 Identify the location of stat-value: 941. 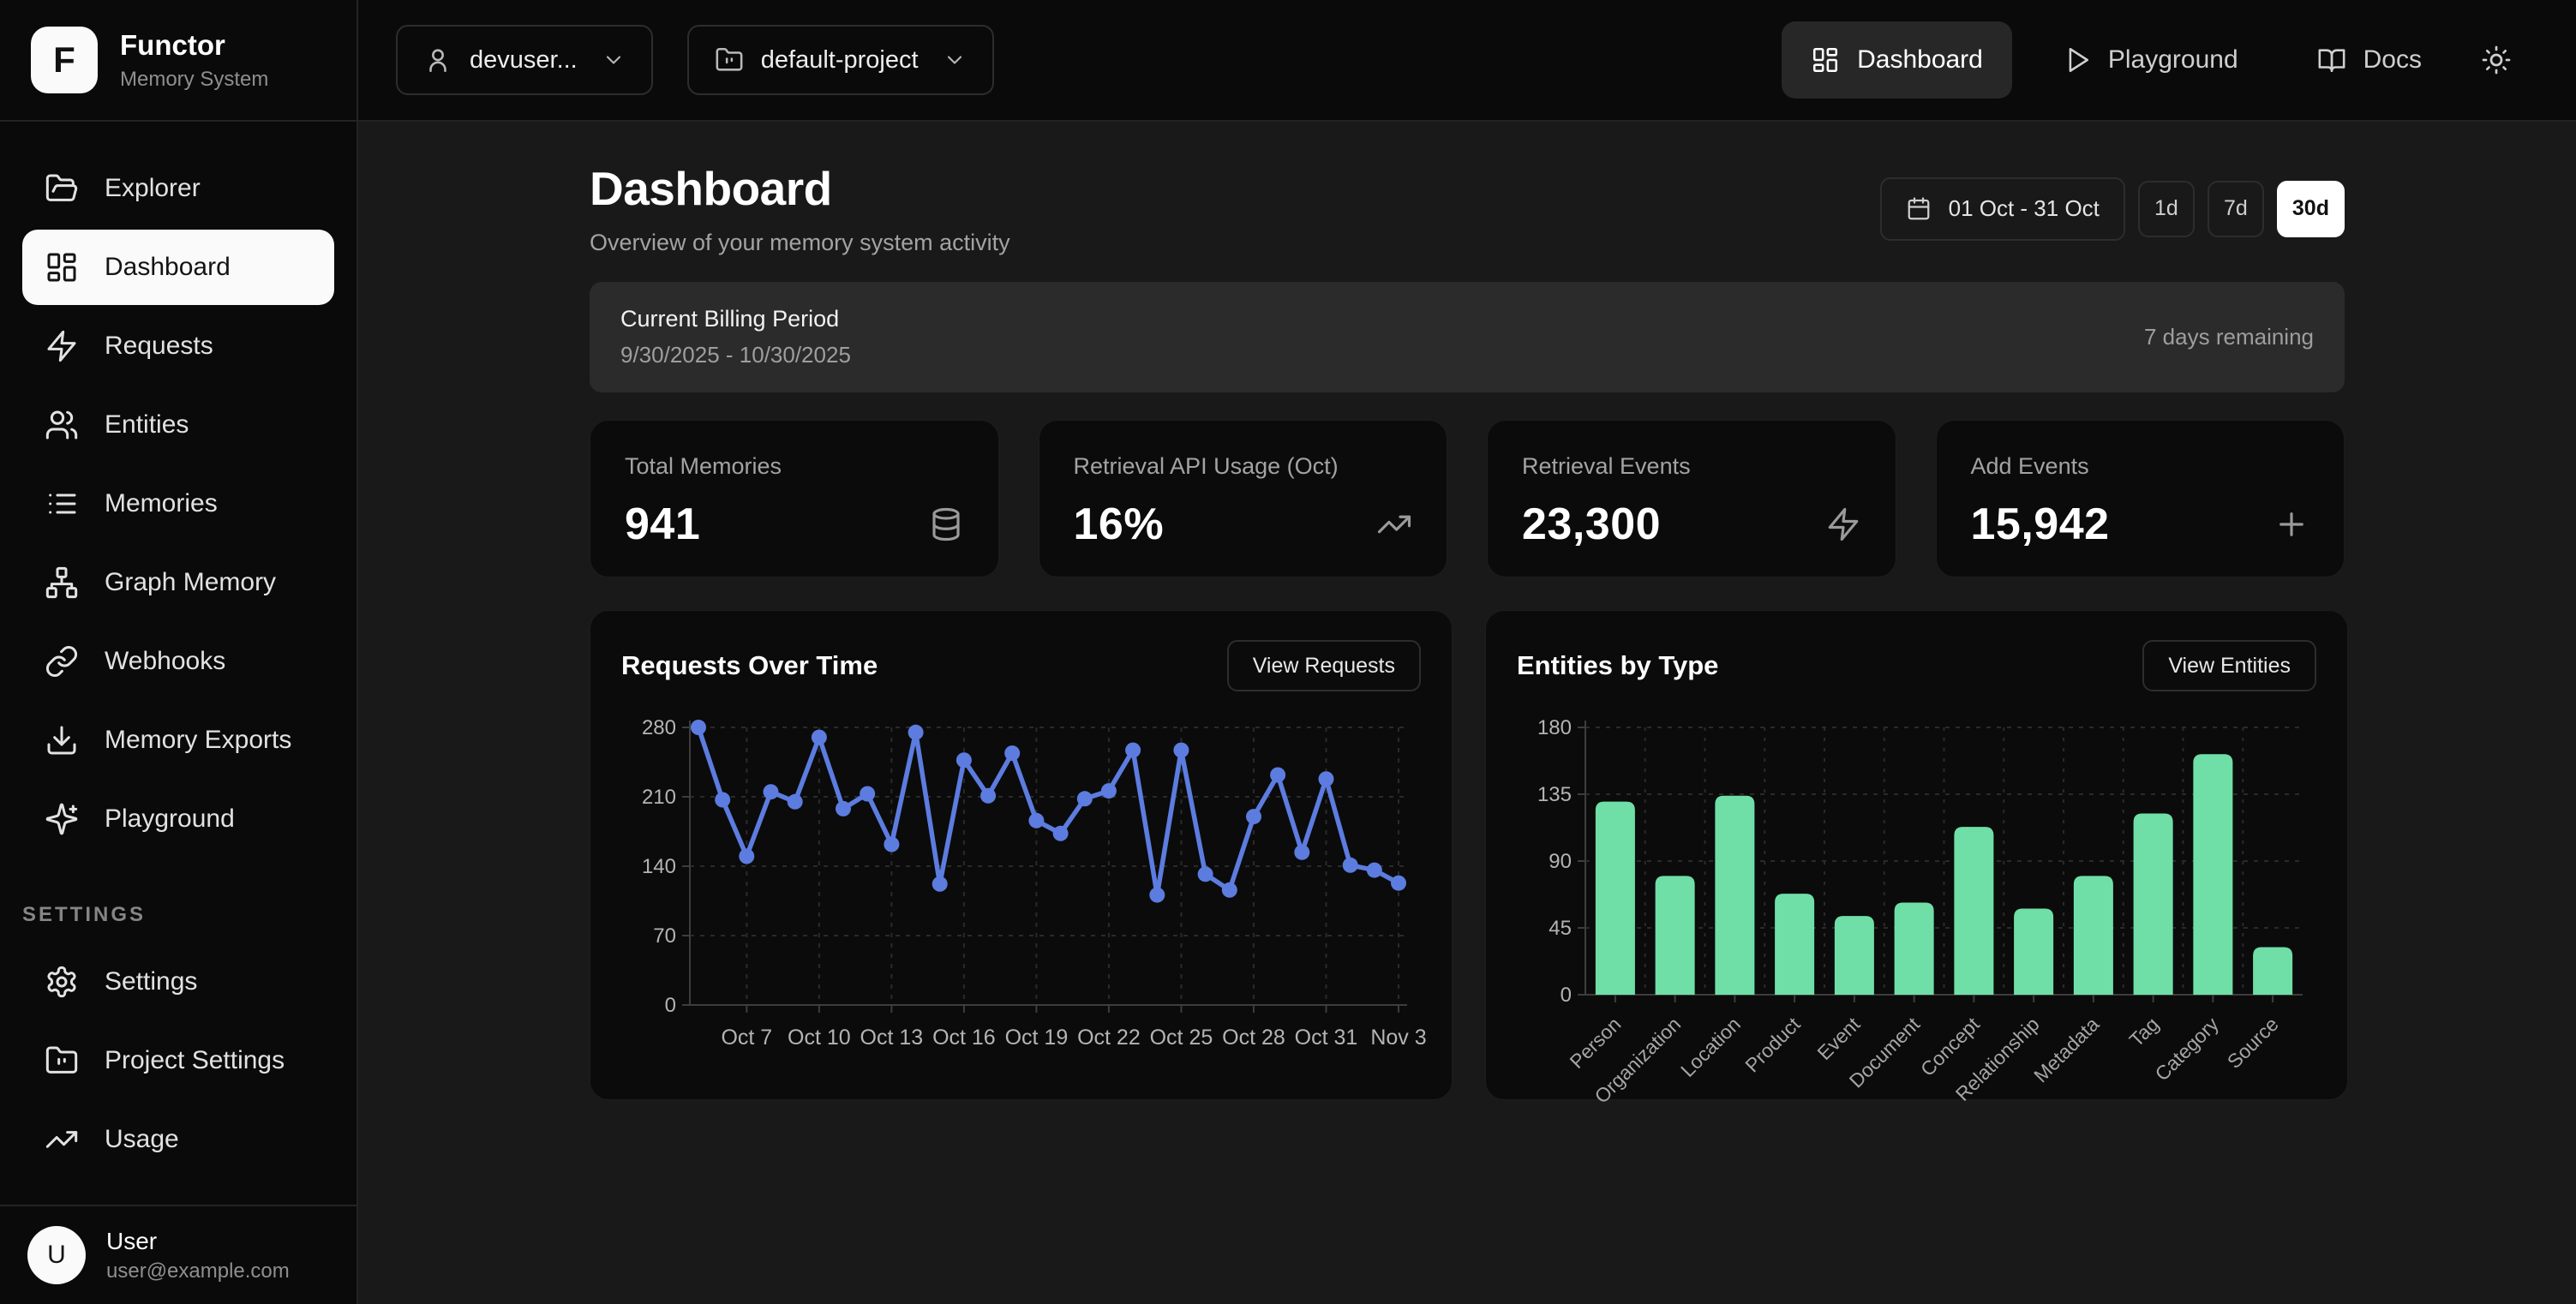
(663, 524).